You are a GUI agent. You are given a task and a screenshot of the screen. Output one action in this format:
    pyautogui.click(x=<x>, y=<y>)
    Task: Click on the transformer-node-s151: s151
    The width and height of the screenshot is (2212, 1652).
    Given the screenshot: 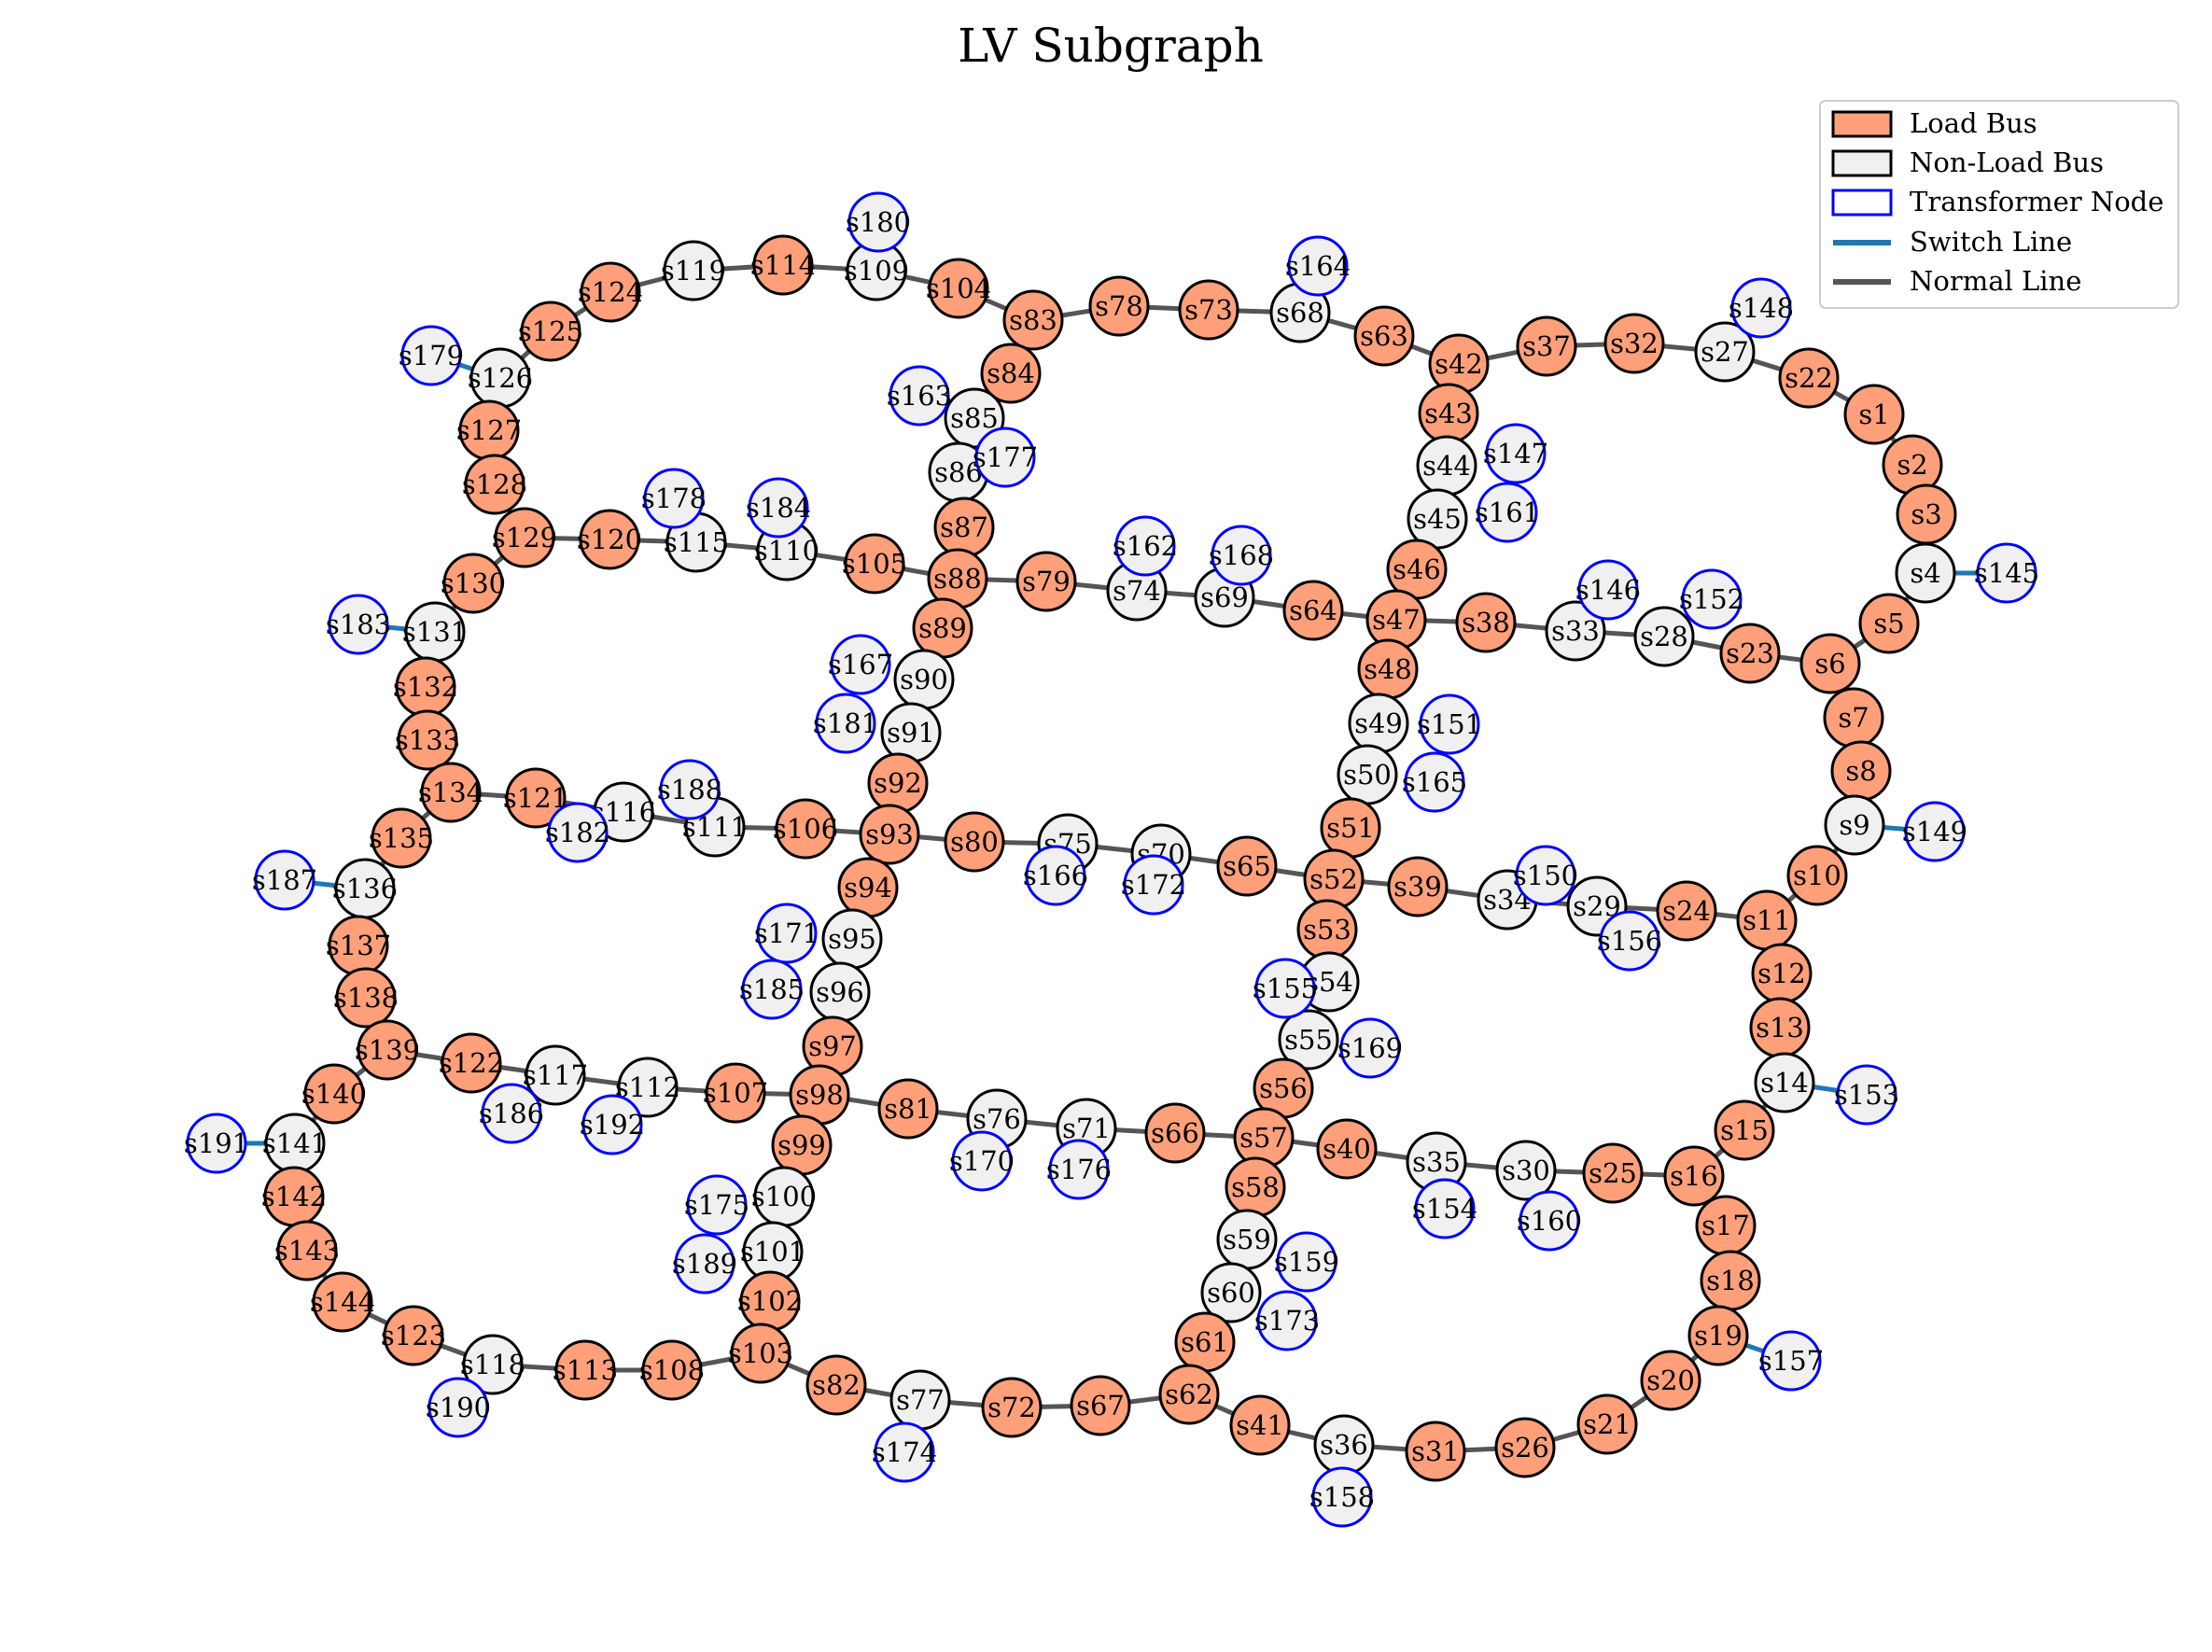 What is the action you would take?
    pyautogui.click(x=1449, y=724)
    